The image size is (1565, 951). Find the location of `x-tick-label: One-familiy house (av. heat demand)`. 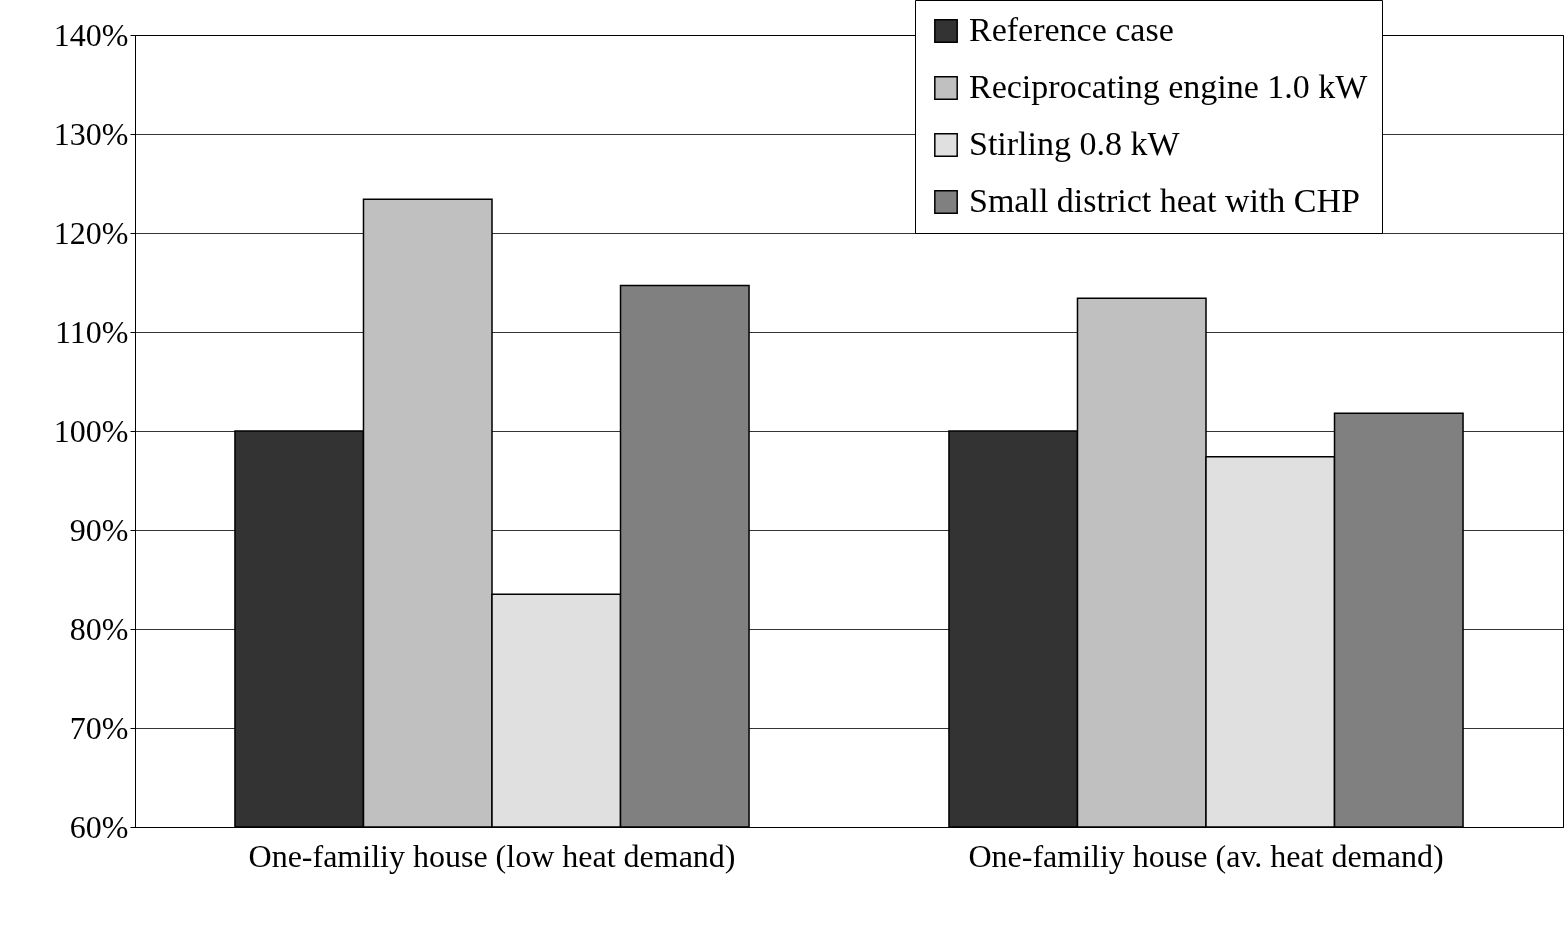

x-tick-label: One-familiy house (av. heat demand) is located at coordinates (1206, 855).